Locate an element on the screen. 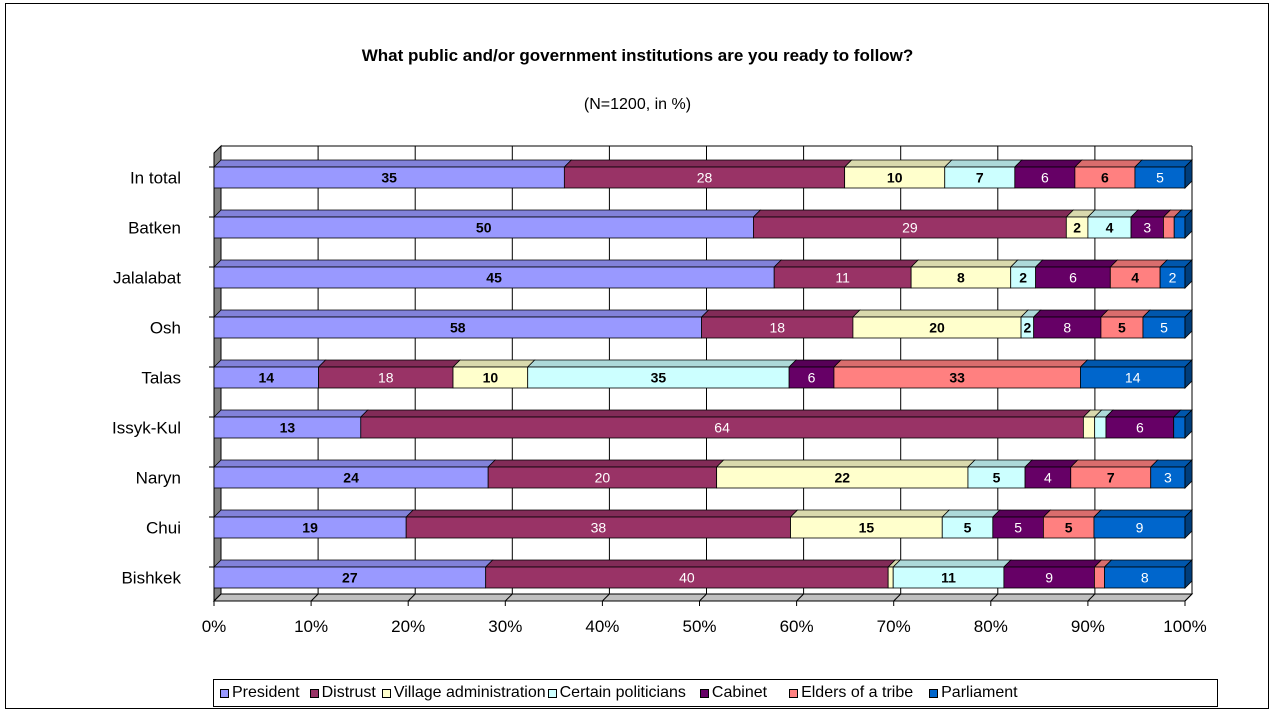 The width and height of the screenshot is (1275, 716). category-label: Batken is located at coordinates (154, 228).